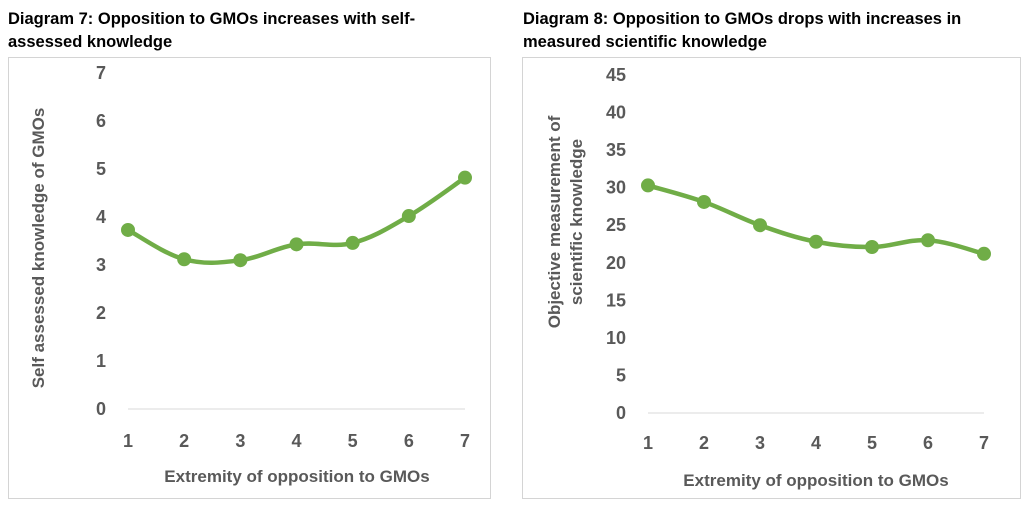 This screenshot has height=509, width=1024. What do you see at coordinates (616, 338) in the screenshot?
I see `y-tick-label: 10` at bounding box center [616, 338].